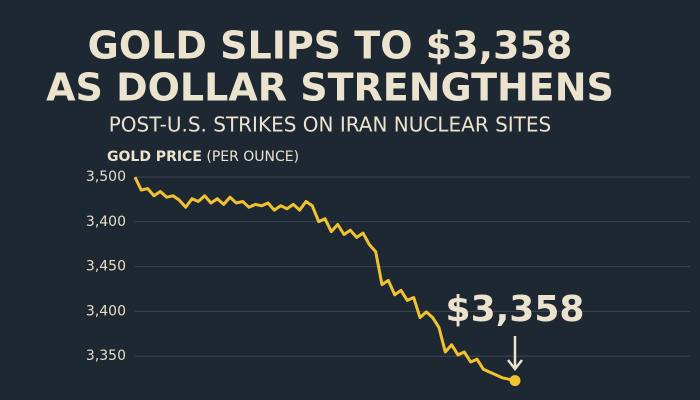 This screenshot has height=400, width=700. Describe the element at coordinates (252, 157) in the screenshot. I see `y-axis-label-note: (PER OUNCE)` at that location.